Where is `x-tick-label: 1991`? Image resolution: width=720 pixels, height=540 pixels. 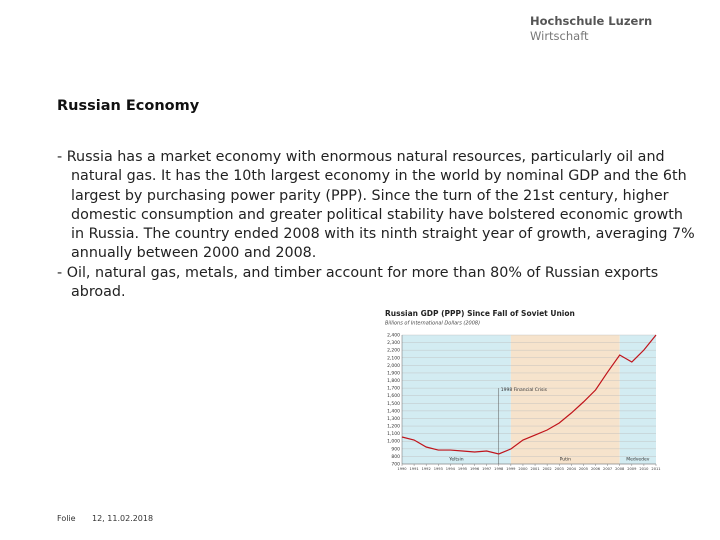
x-tick-label: 1991 is located at coordinates (414, 469).